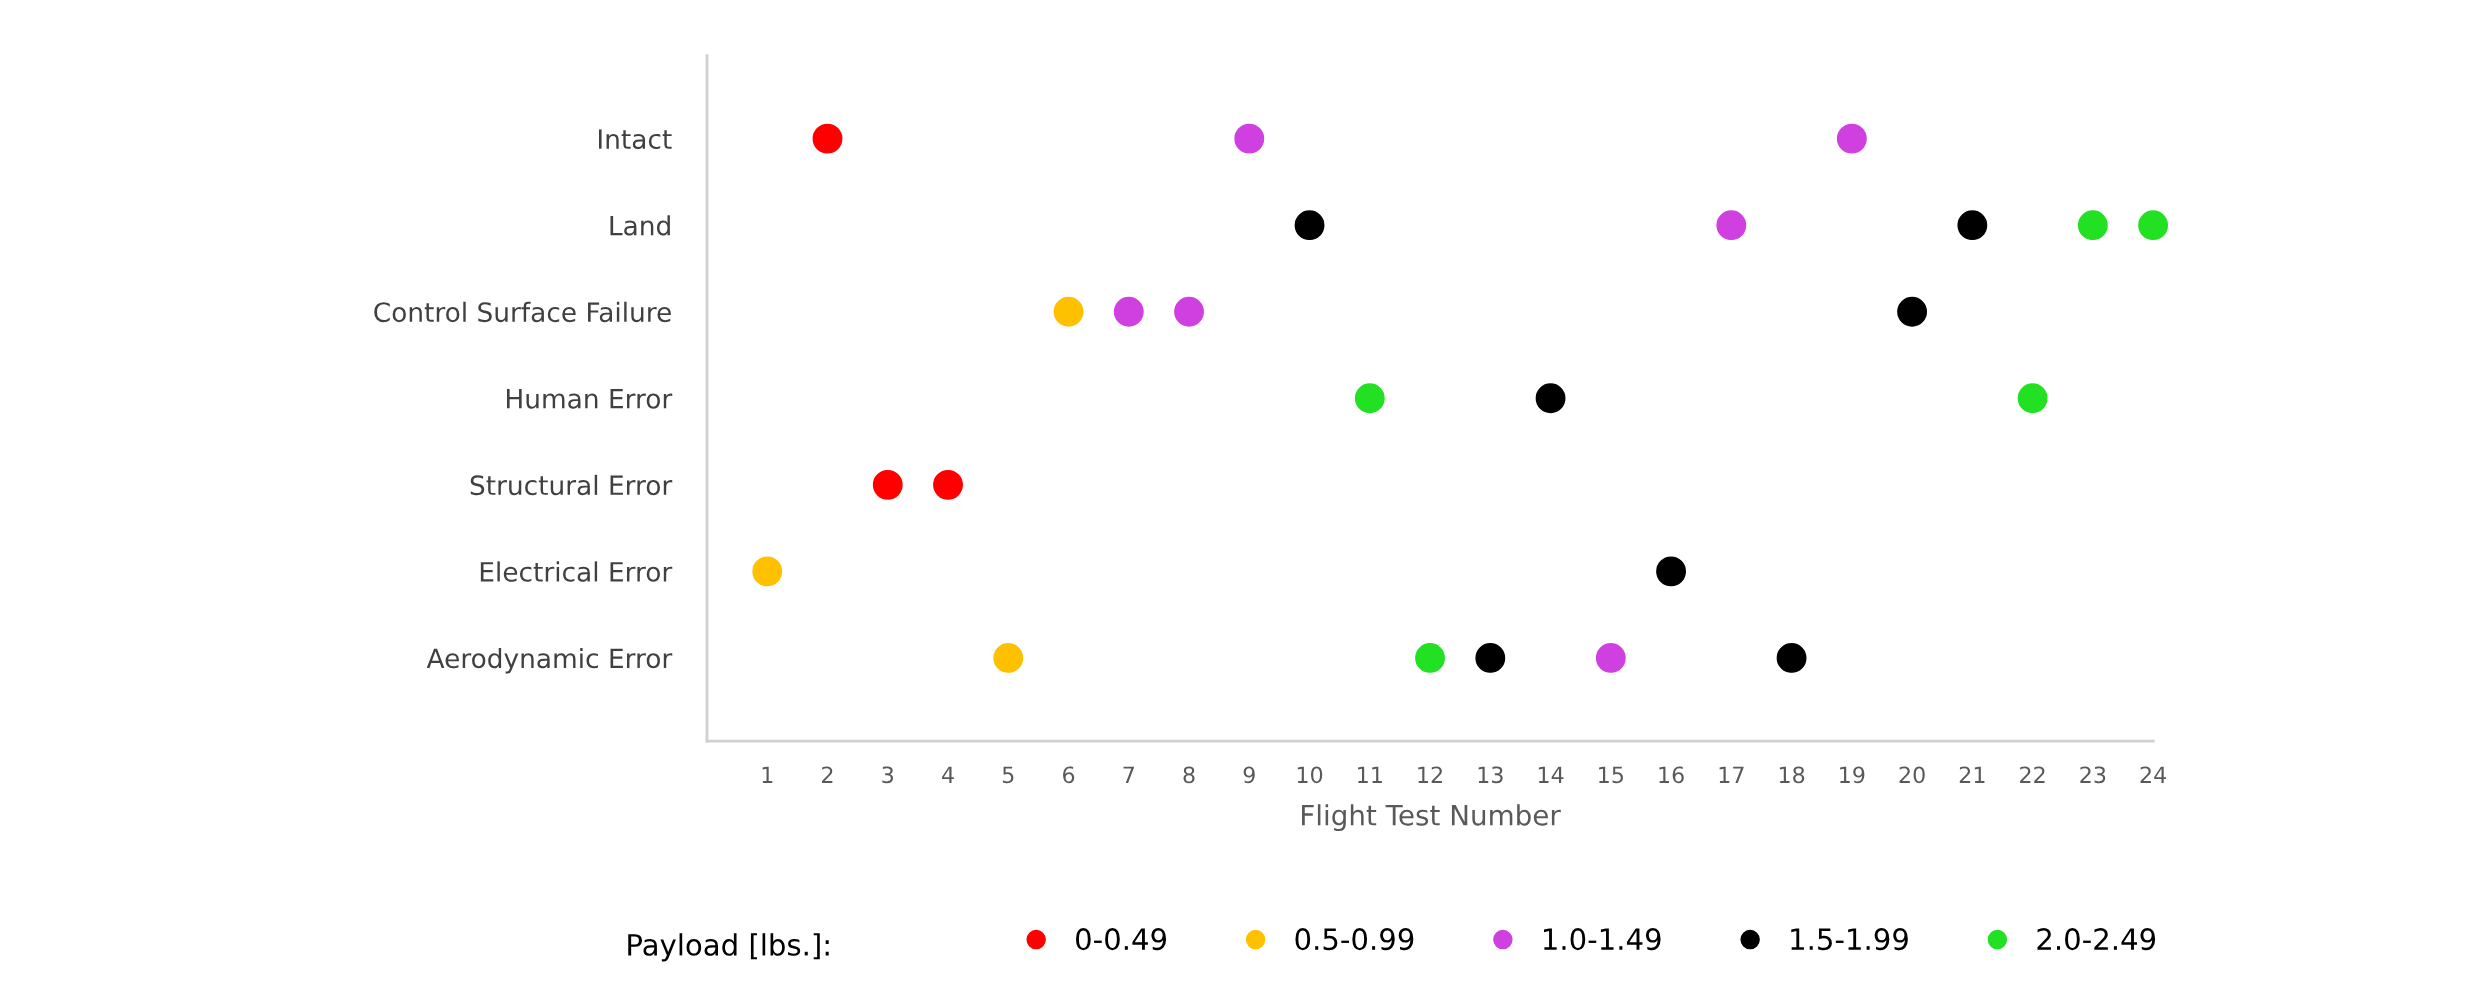 This screenshot has width=2472, height=992. What do you see at coordinates (1849, 939) in the screenshot?
I see `legend-label: 1.5-1.99` at bounding box center [1849, 939].